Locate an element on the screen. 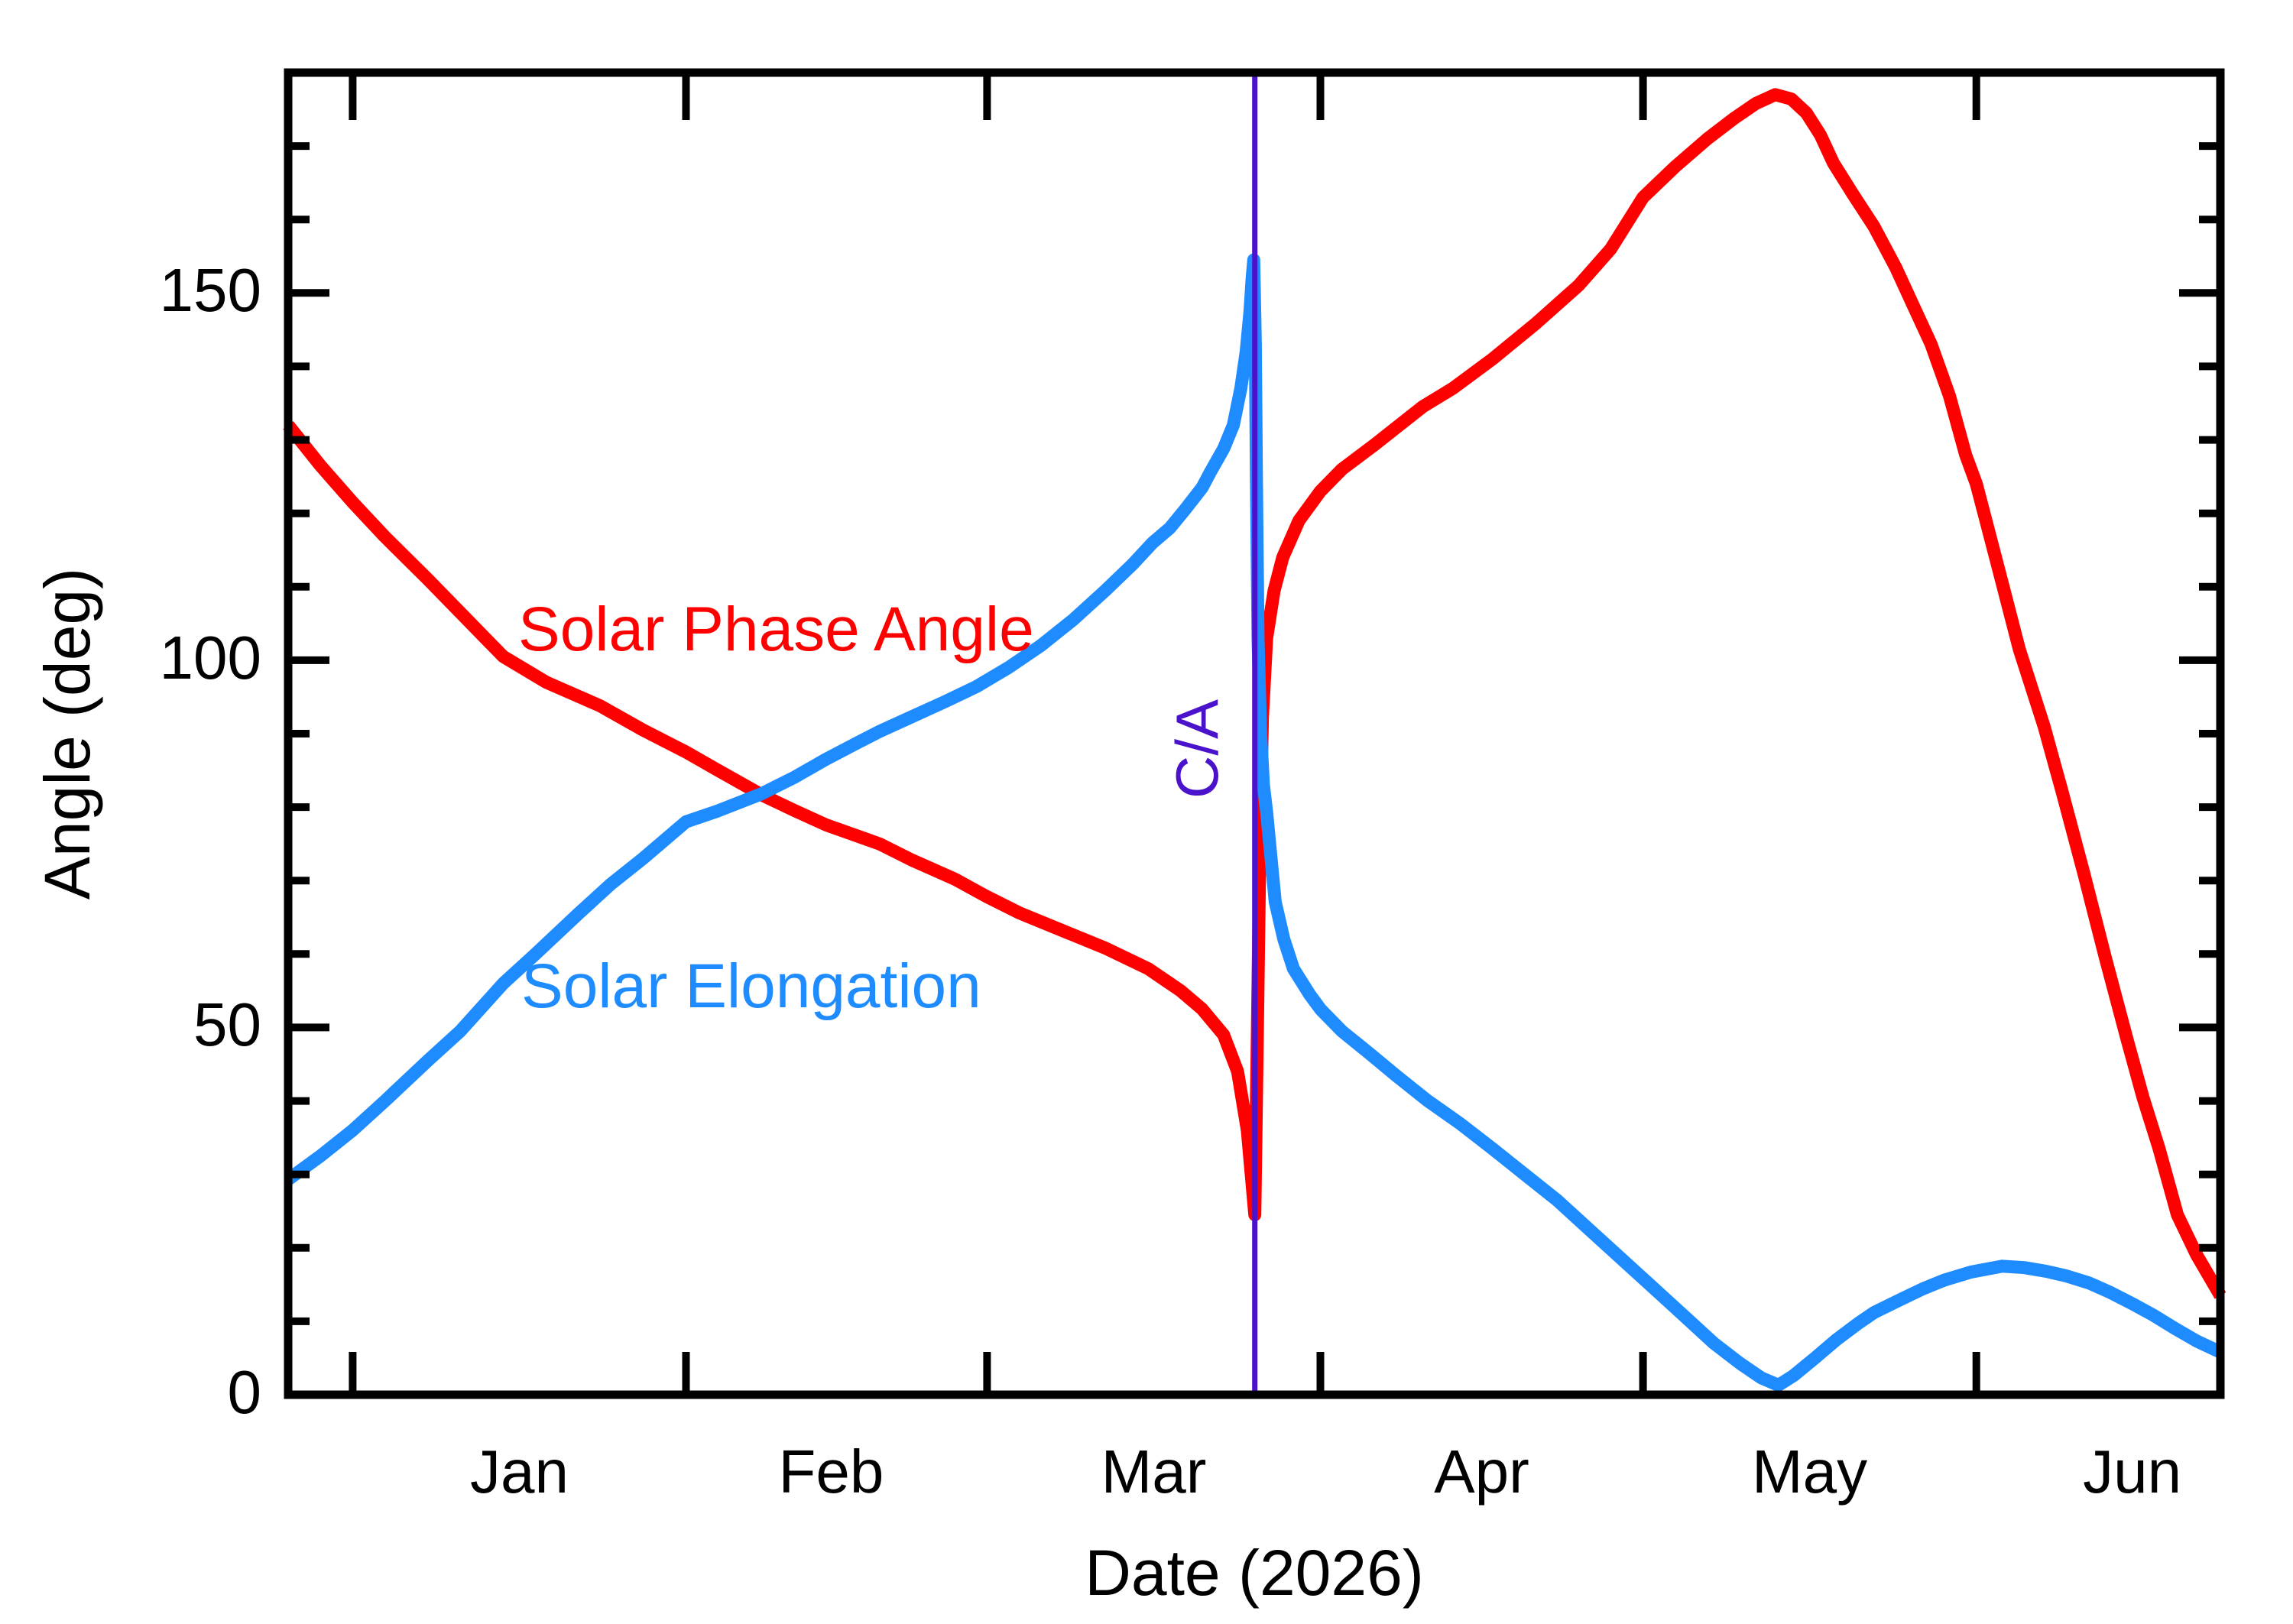 Image resolution: width=2293 pixels, height=1624 pixels. x-tick-label-apr: Apr is located at coordinates (1481, 1472).